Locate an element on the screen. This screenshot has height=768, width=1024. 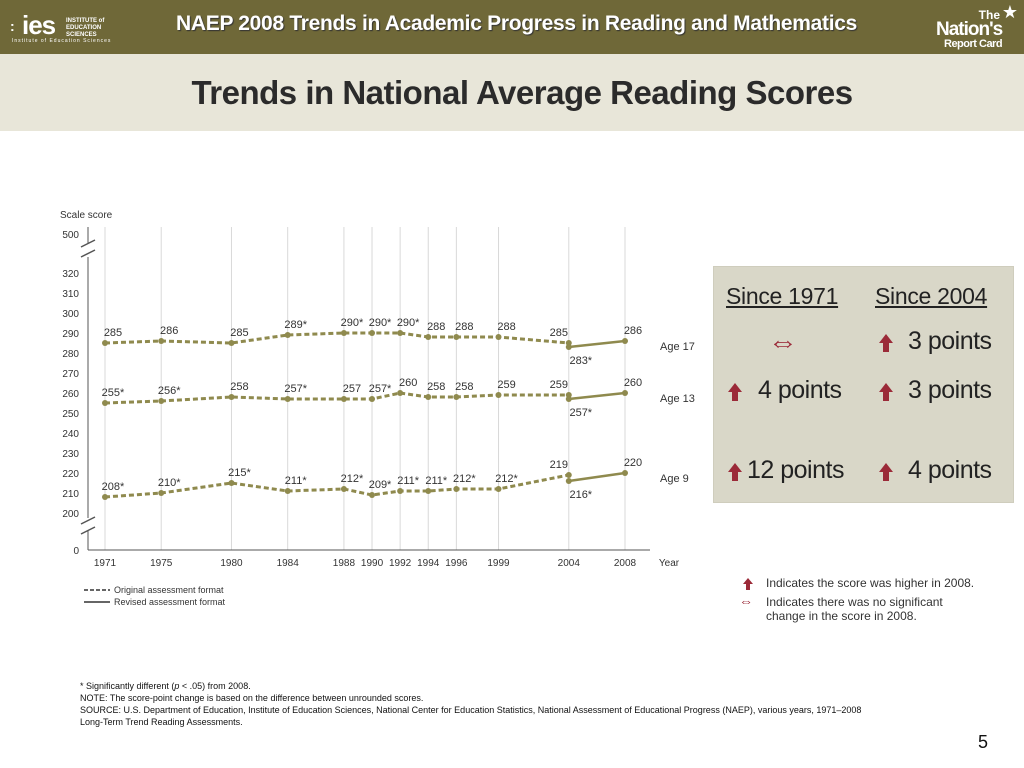
since-2004-header: Since 2004 is located at coordinates (931, 296).